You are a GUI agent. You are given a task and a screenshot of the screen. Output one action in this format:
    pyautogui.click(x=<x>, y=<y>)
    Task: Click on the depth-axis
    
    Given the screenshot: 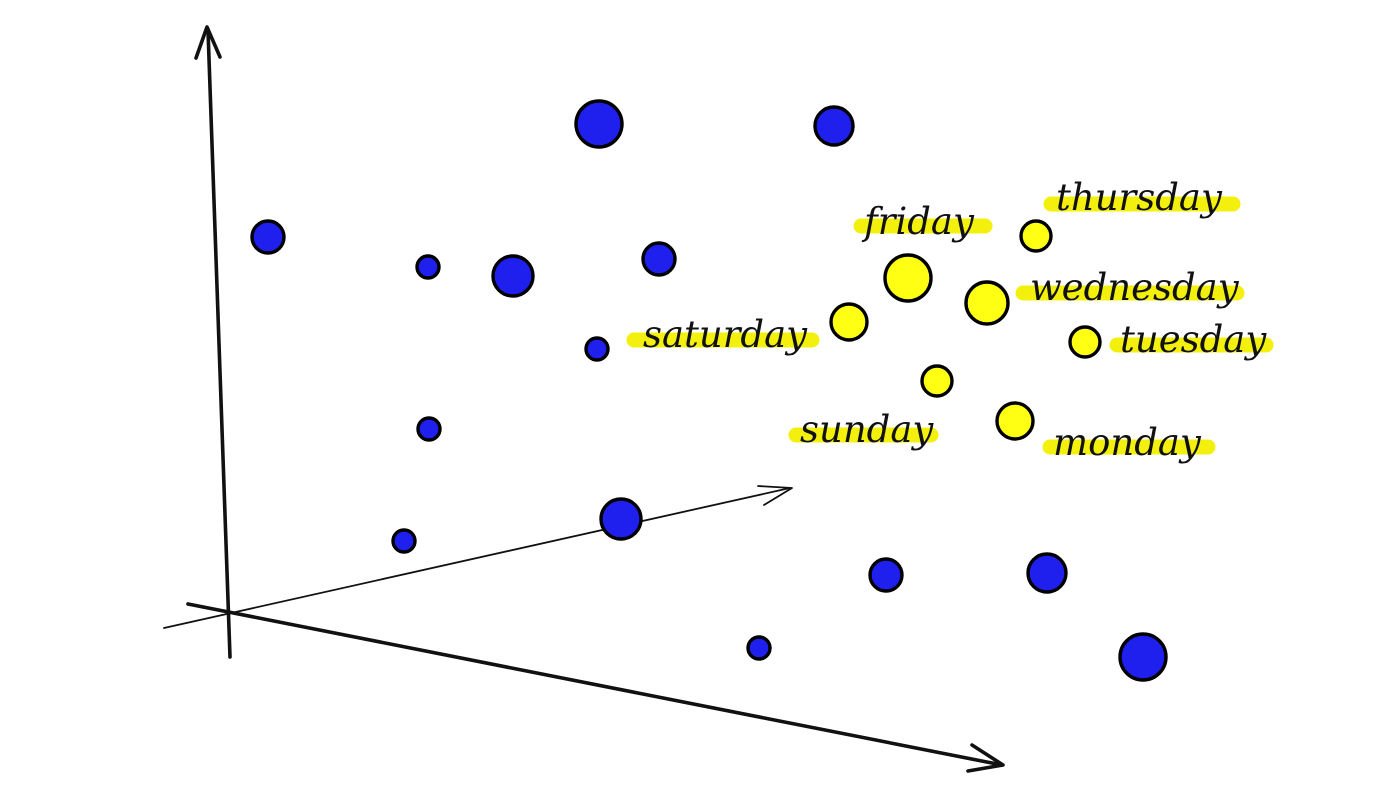 What is the action you would take?
    pyautogui.click(x=477, y=558)
    